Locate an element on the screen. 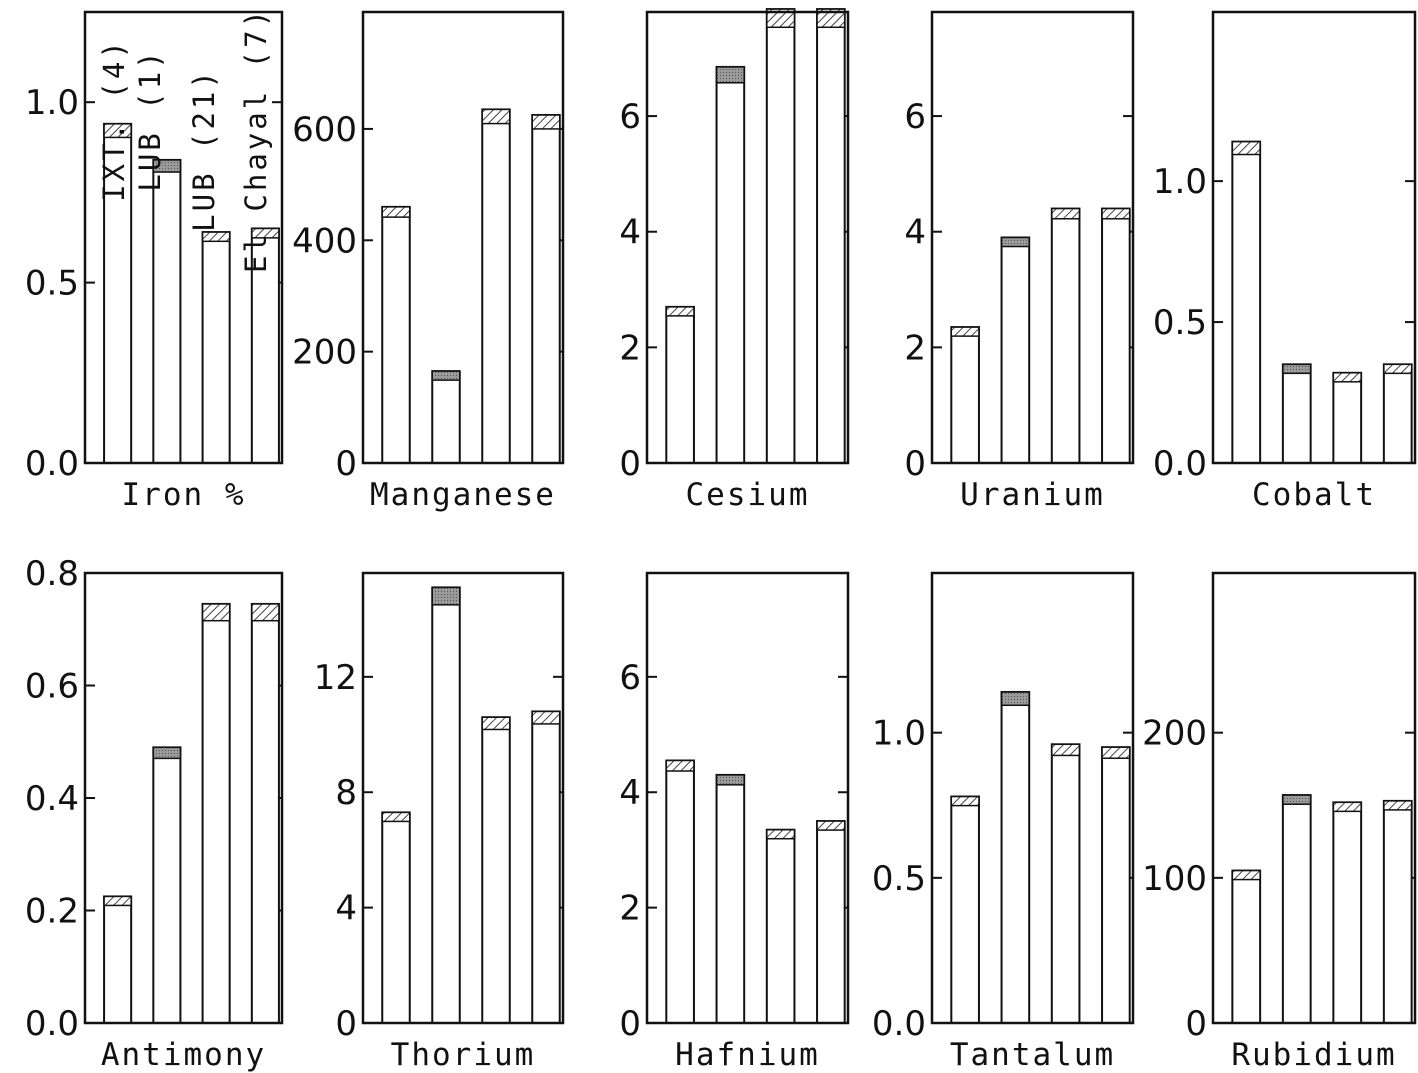 The width and height of the screenshot is (1418, 1073). panel-label: Antimony is located at coordinates (183, 1055).